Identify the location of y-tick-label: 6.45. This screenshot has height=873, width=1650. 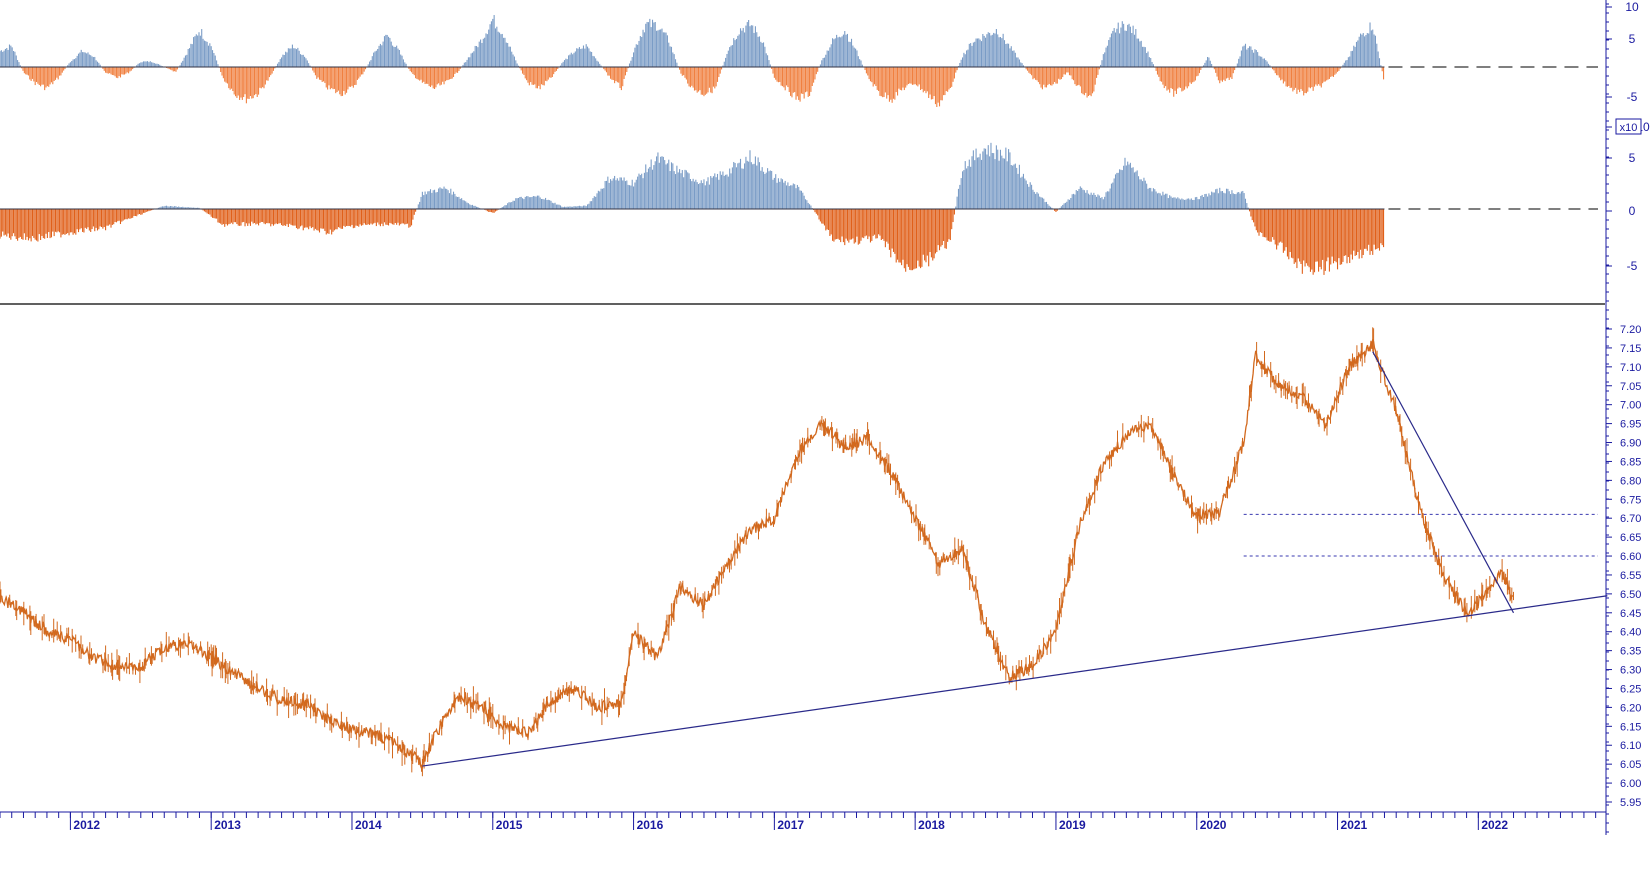
(1630, 614).